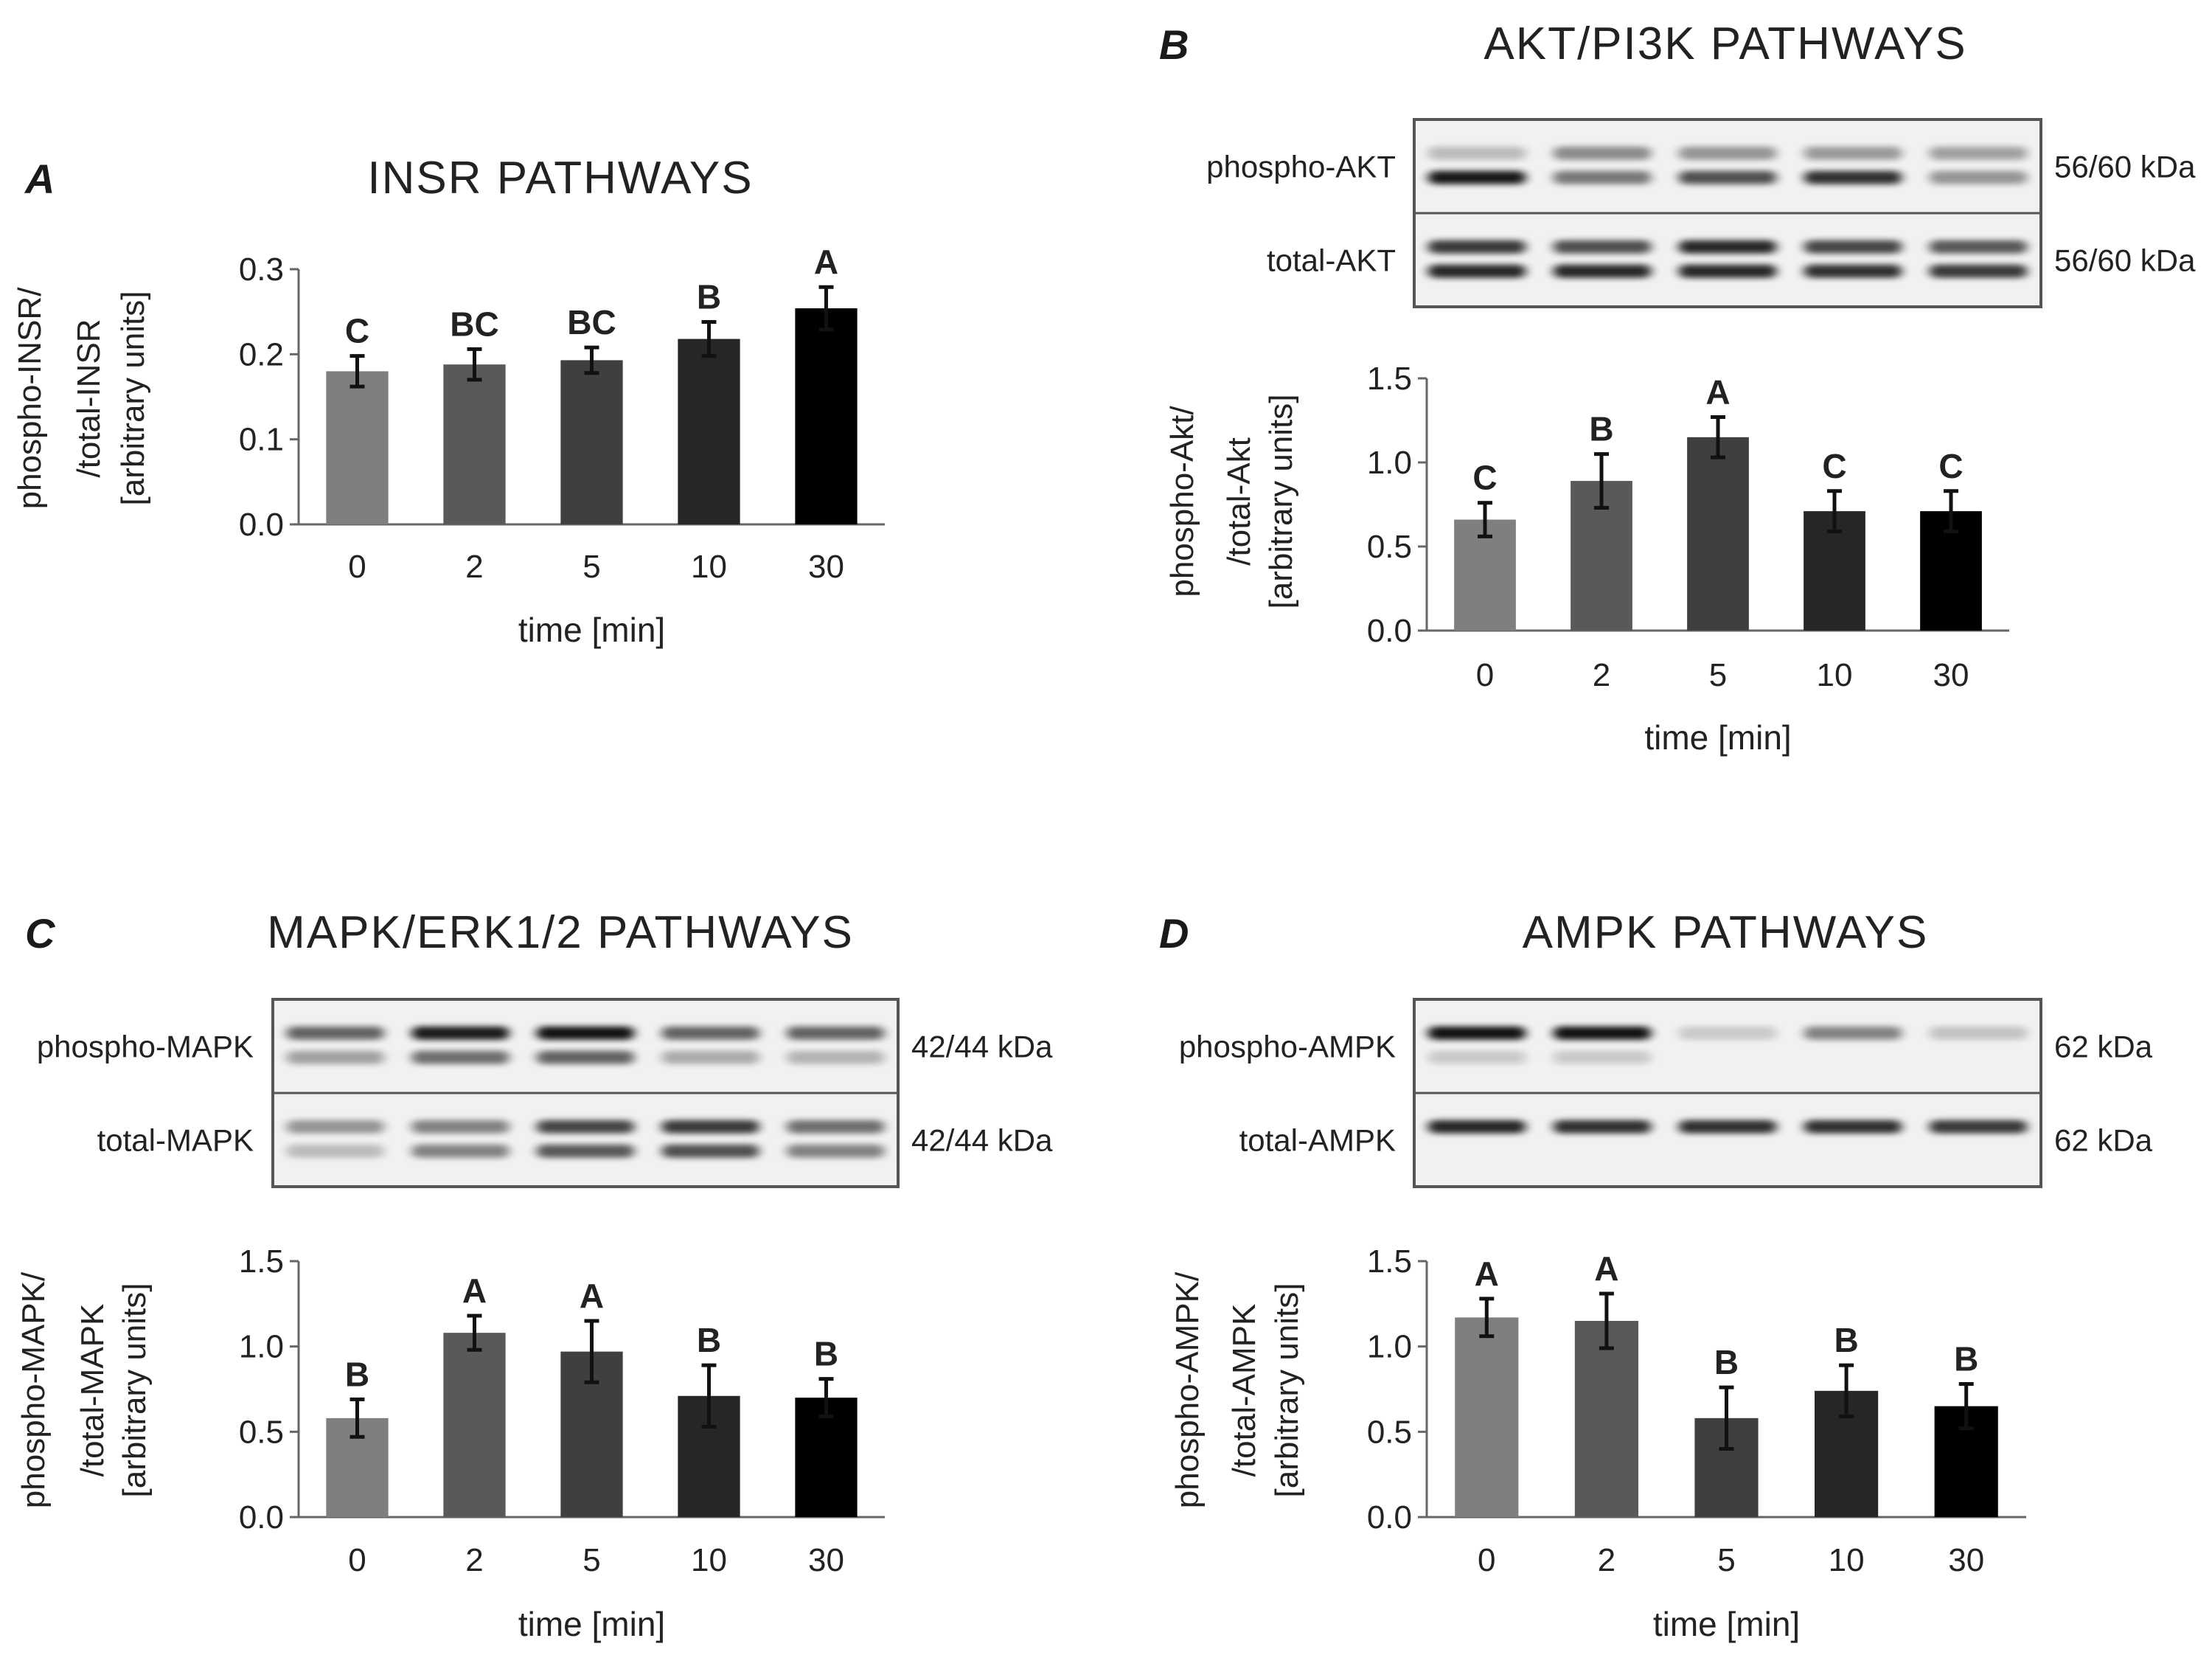 The height and width of the screenshot is (1655, 2212). What do you see at coordinates (1726, 933) in the screenshot?
I see `panel-title: AMPK PATHWAYS` at bounding box center [1726, 933].